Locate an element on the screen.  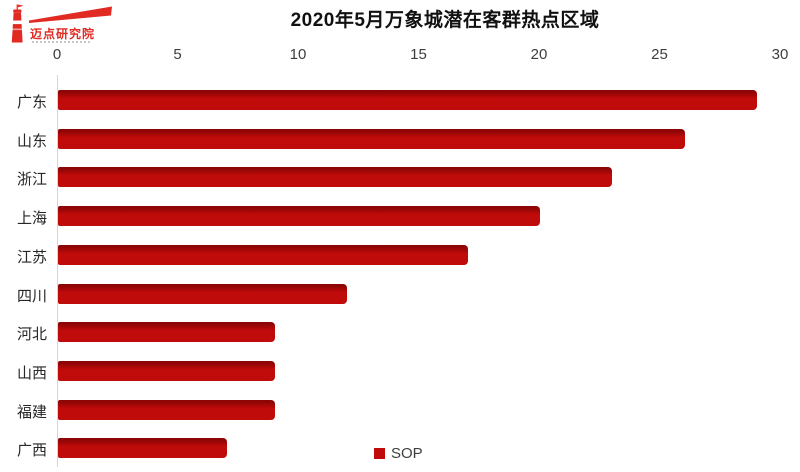
x-axis-ticks: 0 5 10 15 20 25 30 is located at coordinates (400, 55).